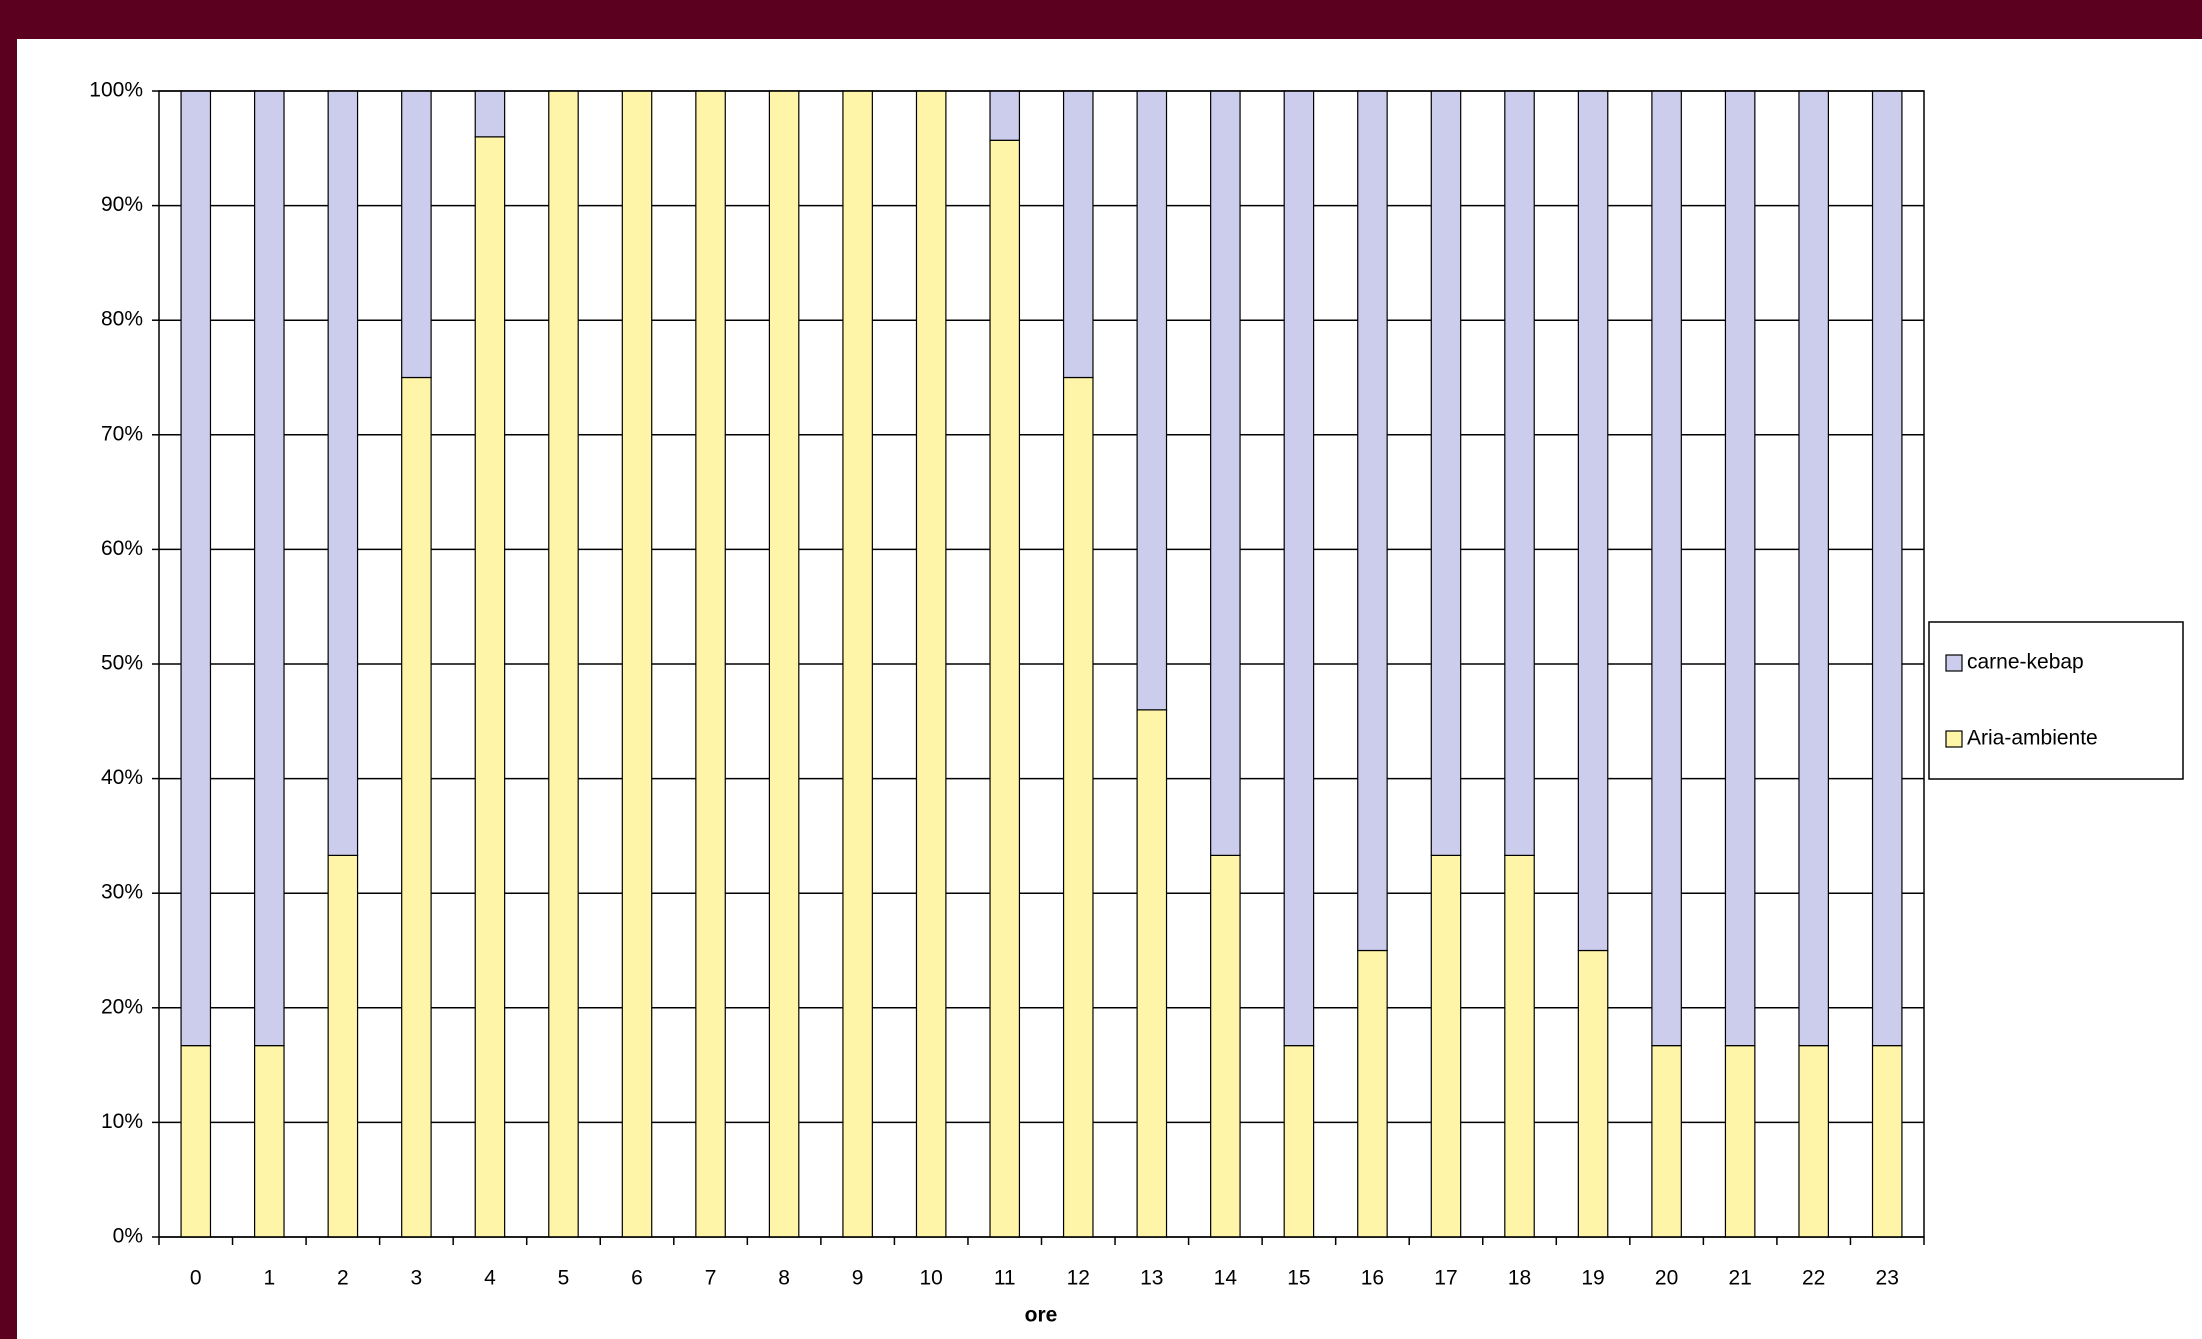  Describe the element at coordinates (637, 1278) in the screenshot. I see `x-tick-label: 6` at that location.